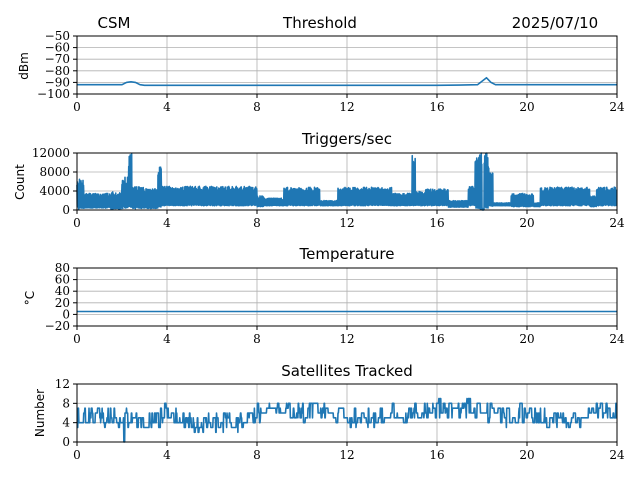 The width and height of the screenshot is (640, 480). What do you see at coordinates (77, 107) in the screenshot?
I see `threshold-xtick-label: 0` at bounding box center [77, 107].